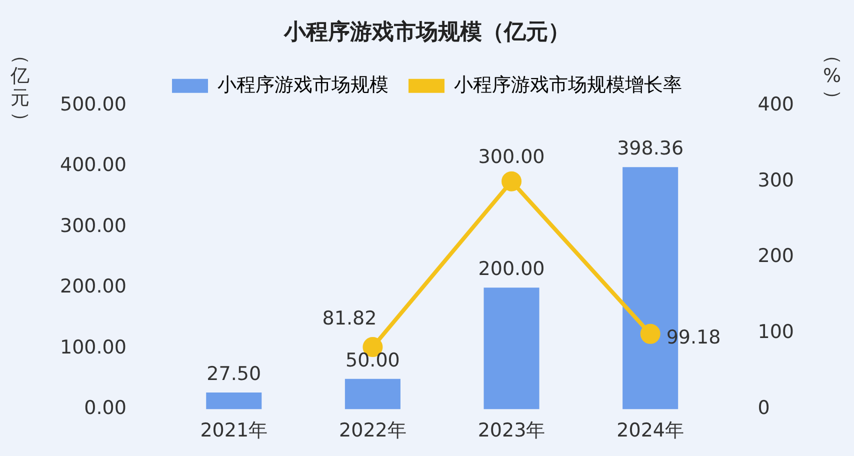 The height and width of the screenshot is (456, 854). What do you see at coordinates (234, 431) in the screenshot?
I see `x-tick-label: 2021年` at bounding box center [234, 431].